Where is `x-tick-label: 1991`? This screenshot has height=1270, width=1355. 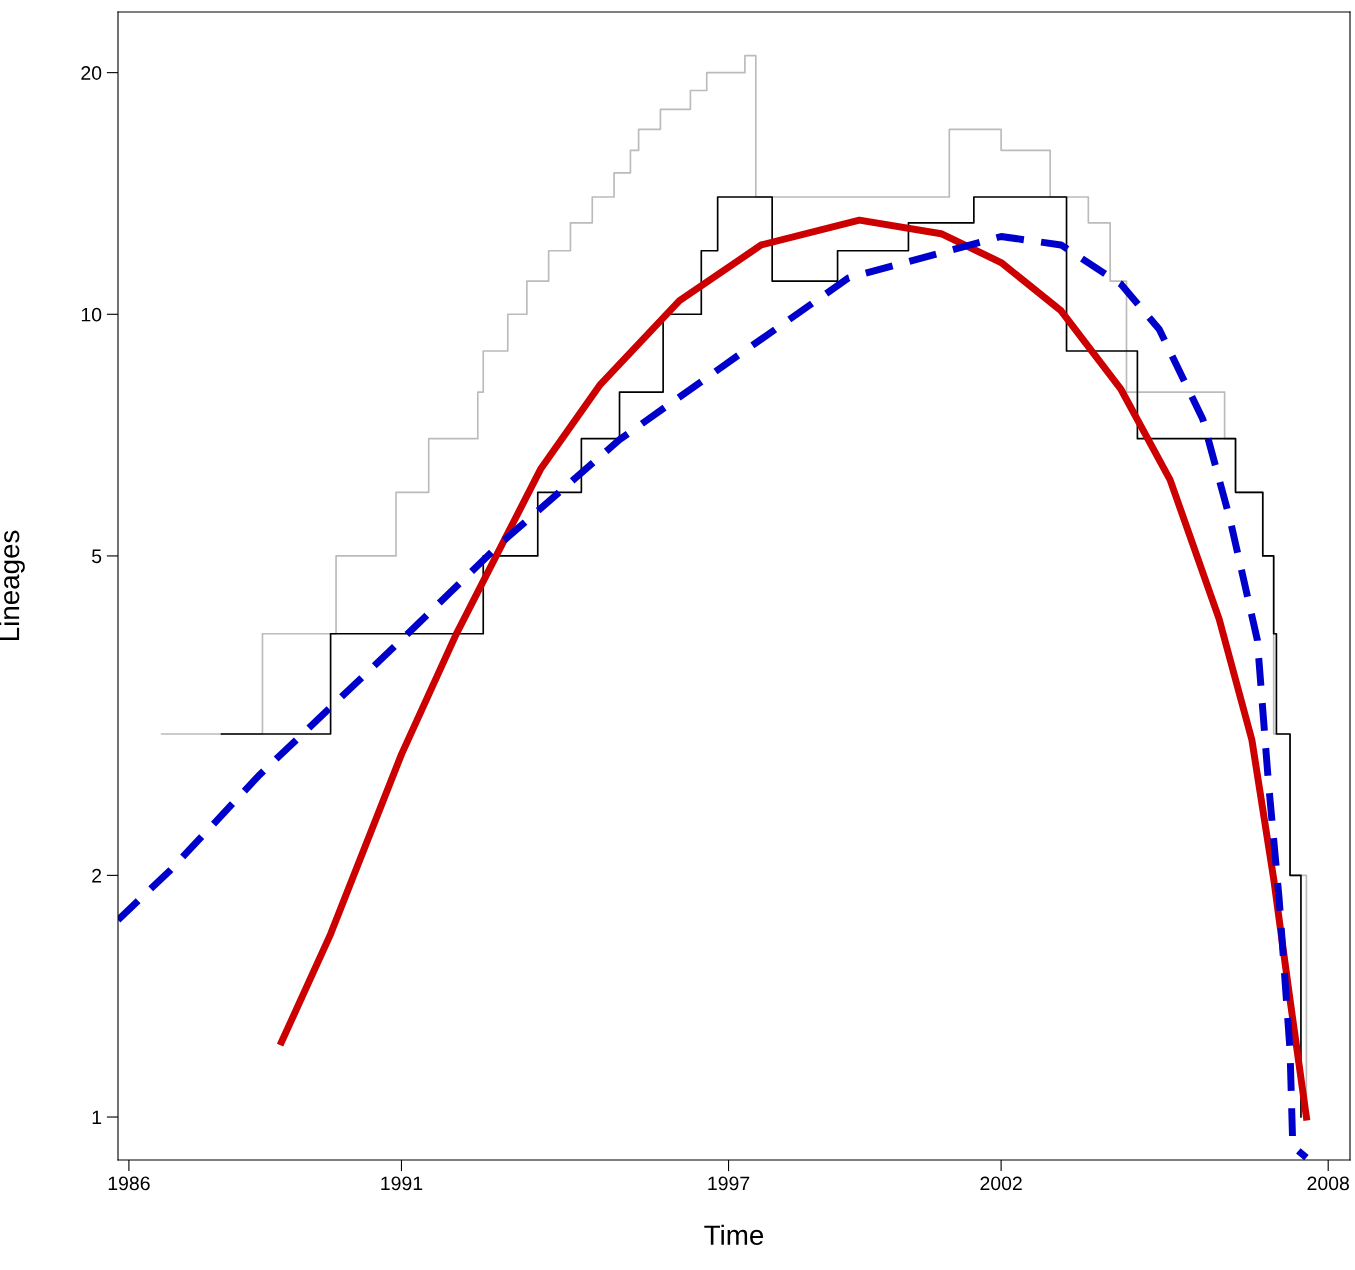
x-tick-label: 1991 is located at coordinates (402, 1183).